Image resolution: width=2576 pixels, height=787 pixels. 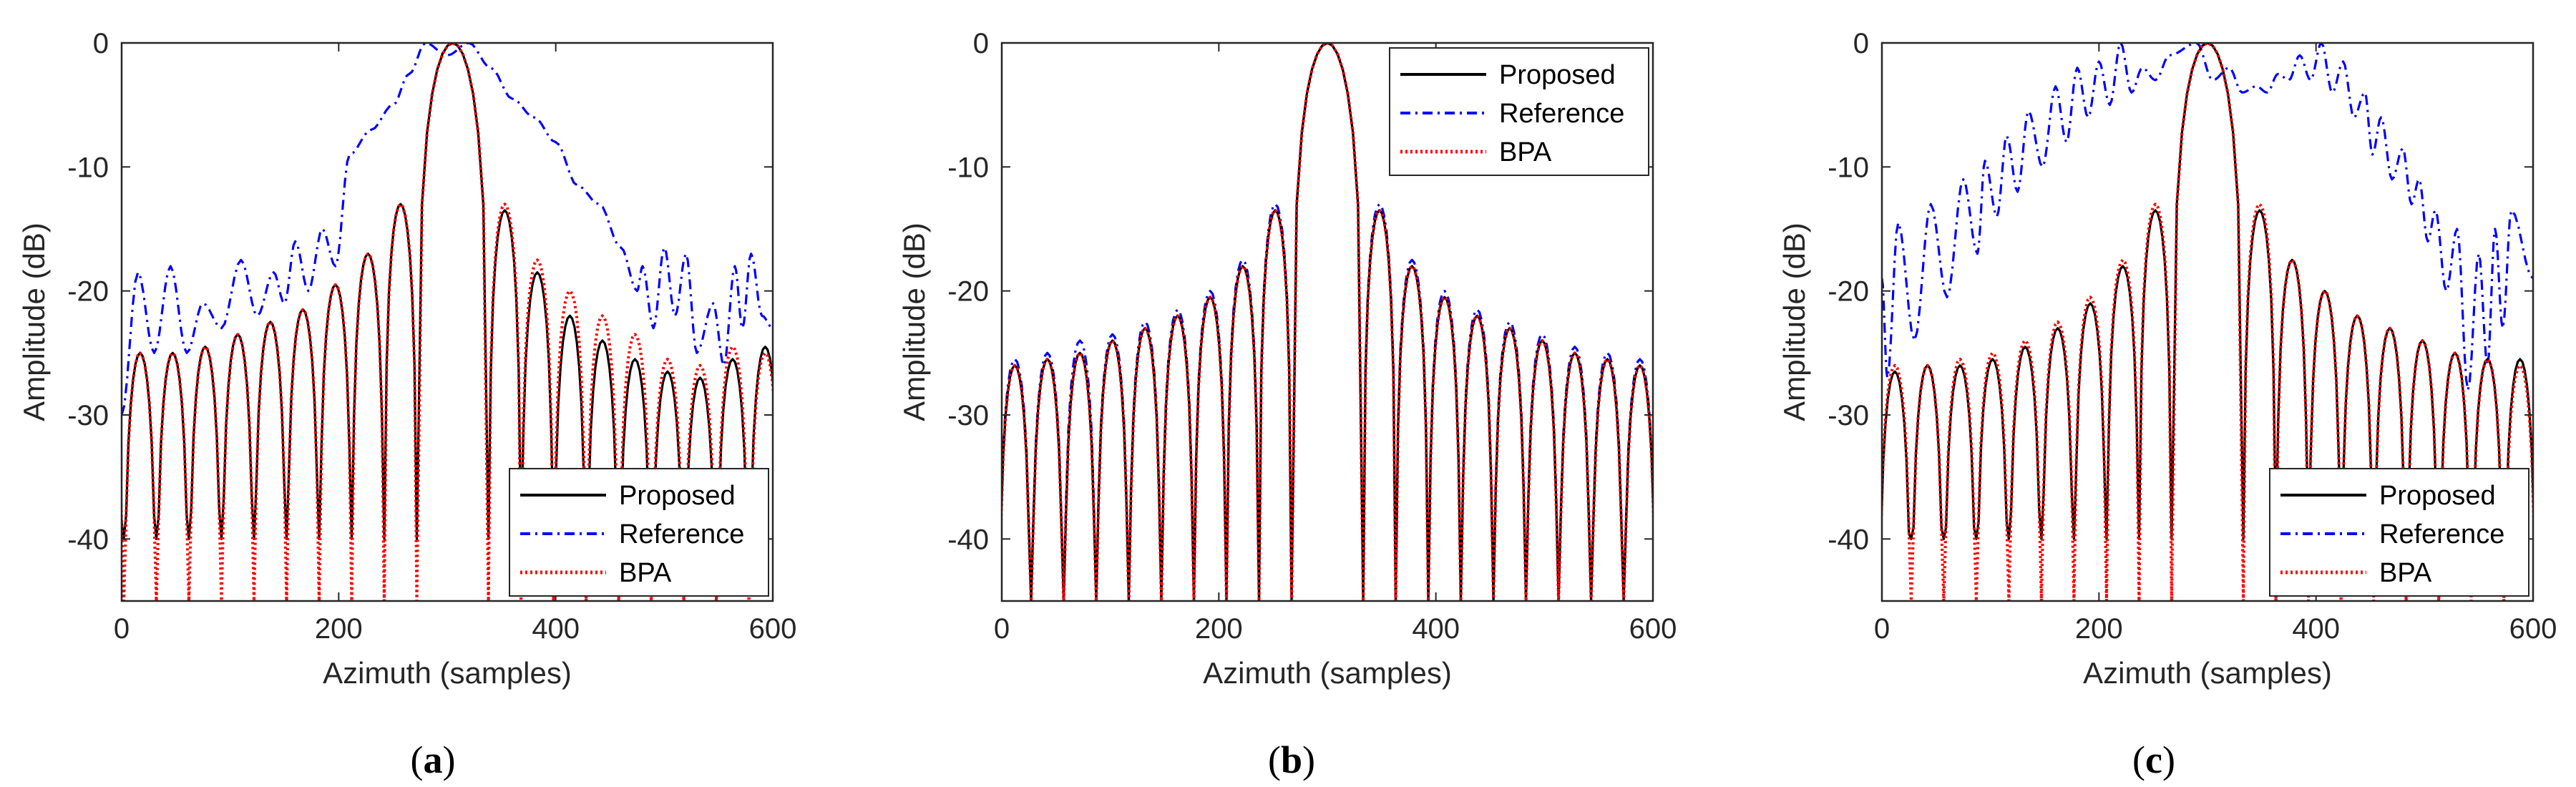 I want to click on caption-a: (a), so click(x=433, y=760).